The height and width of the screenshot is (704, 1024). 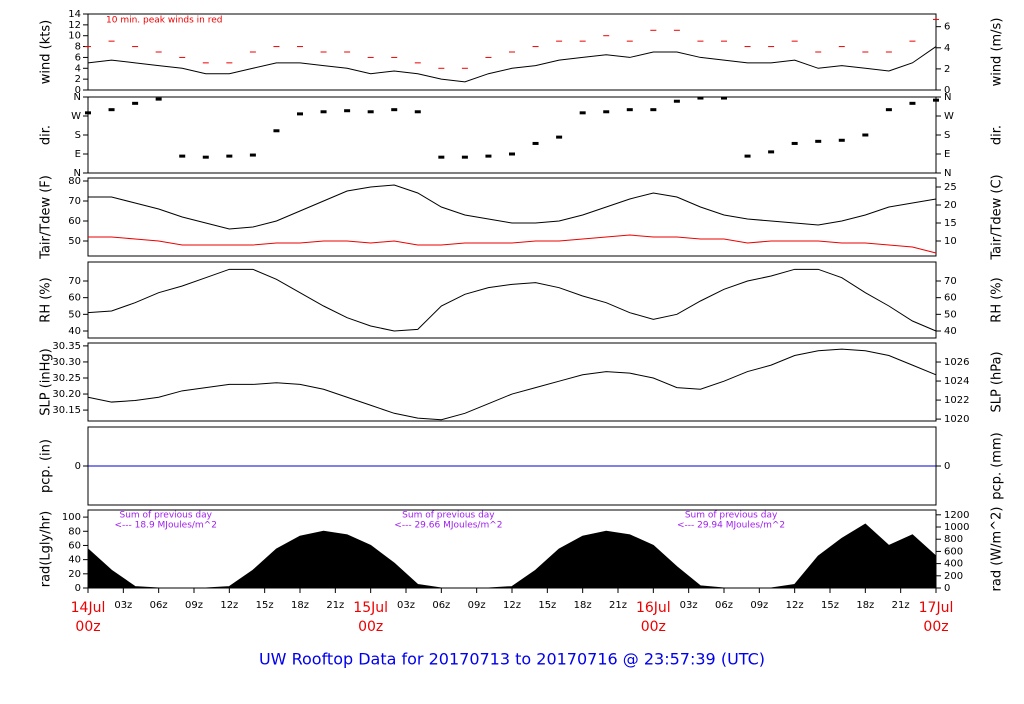 I want to click on y2-tick-label: 1200, so click(x=956, y=515).